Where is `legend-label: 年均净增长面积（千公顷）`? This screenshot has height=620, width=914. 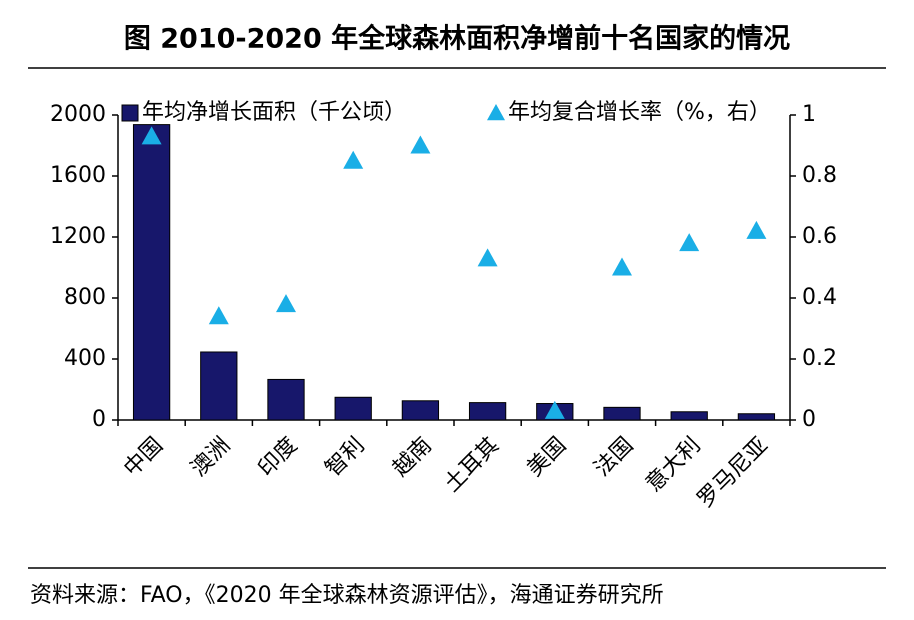
legend-label: 年均净增长面积（千公顷） is located at coordinates (274, 112).